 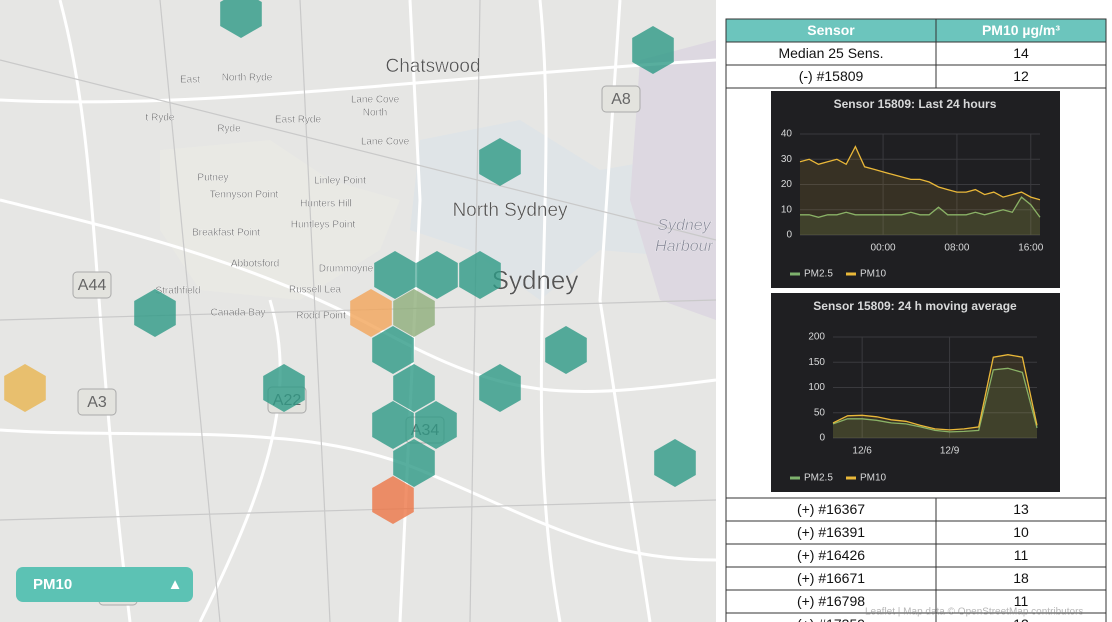 I want to click on place-label: Russell Lea, so click(x=315, y=290).